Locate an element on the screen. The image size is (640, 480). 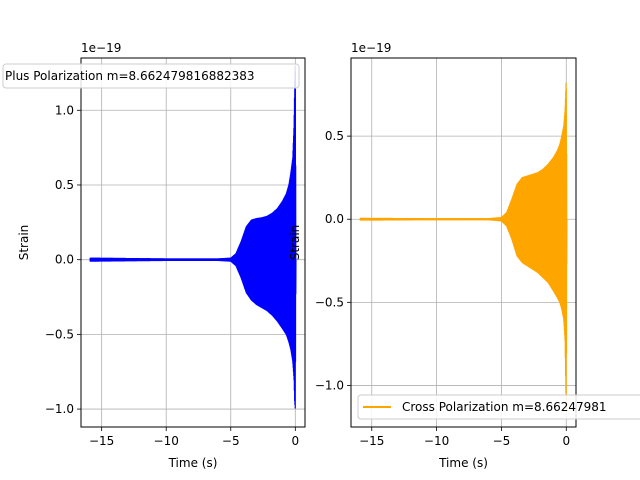
legend: Cross Polarization m=8.66247981 is located at coordinates (498, 407).